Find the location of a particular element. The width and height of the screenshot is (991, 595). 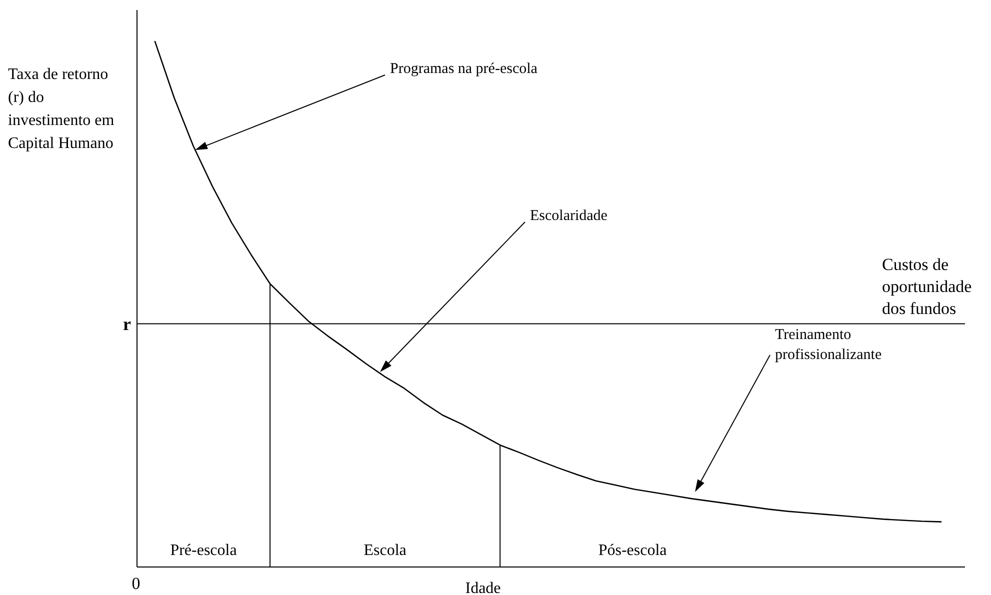

annotation: Pós-escola is located at coordinates (632, 550).